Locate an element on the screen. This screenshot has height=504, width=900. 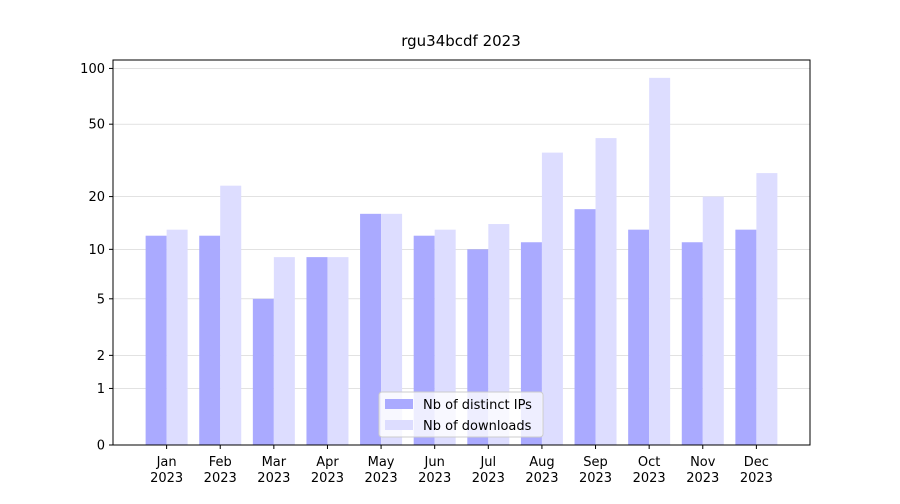
y-tick-label: 20 is located at coordinates (96, 197).